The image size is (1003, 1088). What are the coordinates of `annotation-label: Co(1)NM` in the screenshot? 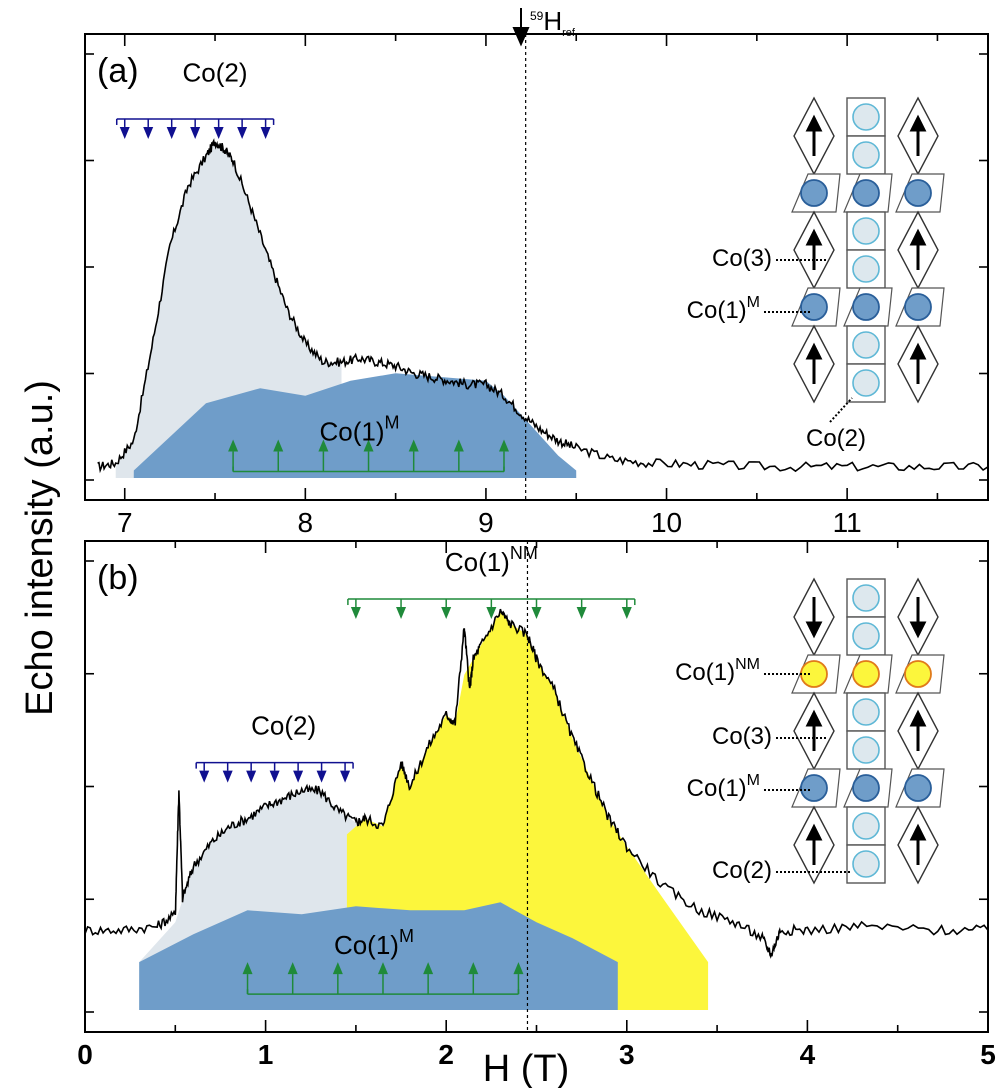 It's located at (491, 560).